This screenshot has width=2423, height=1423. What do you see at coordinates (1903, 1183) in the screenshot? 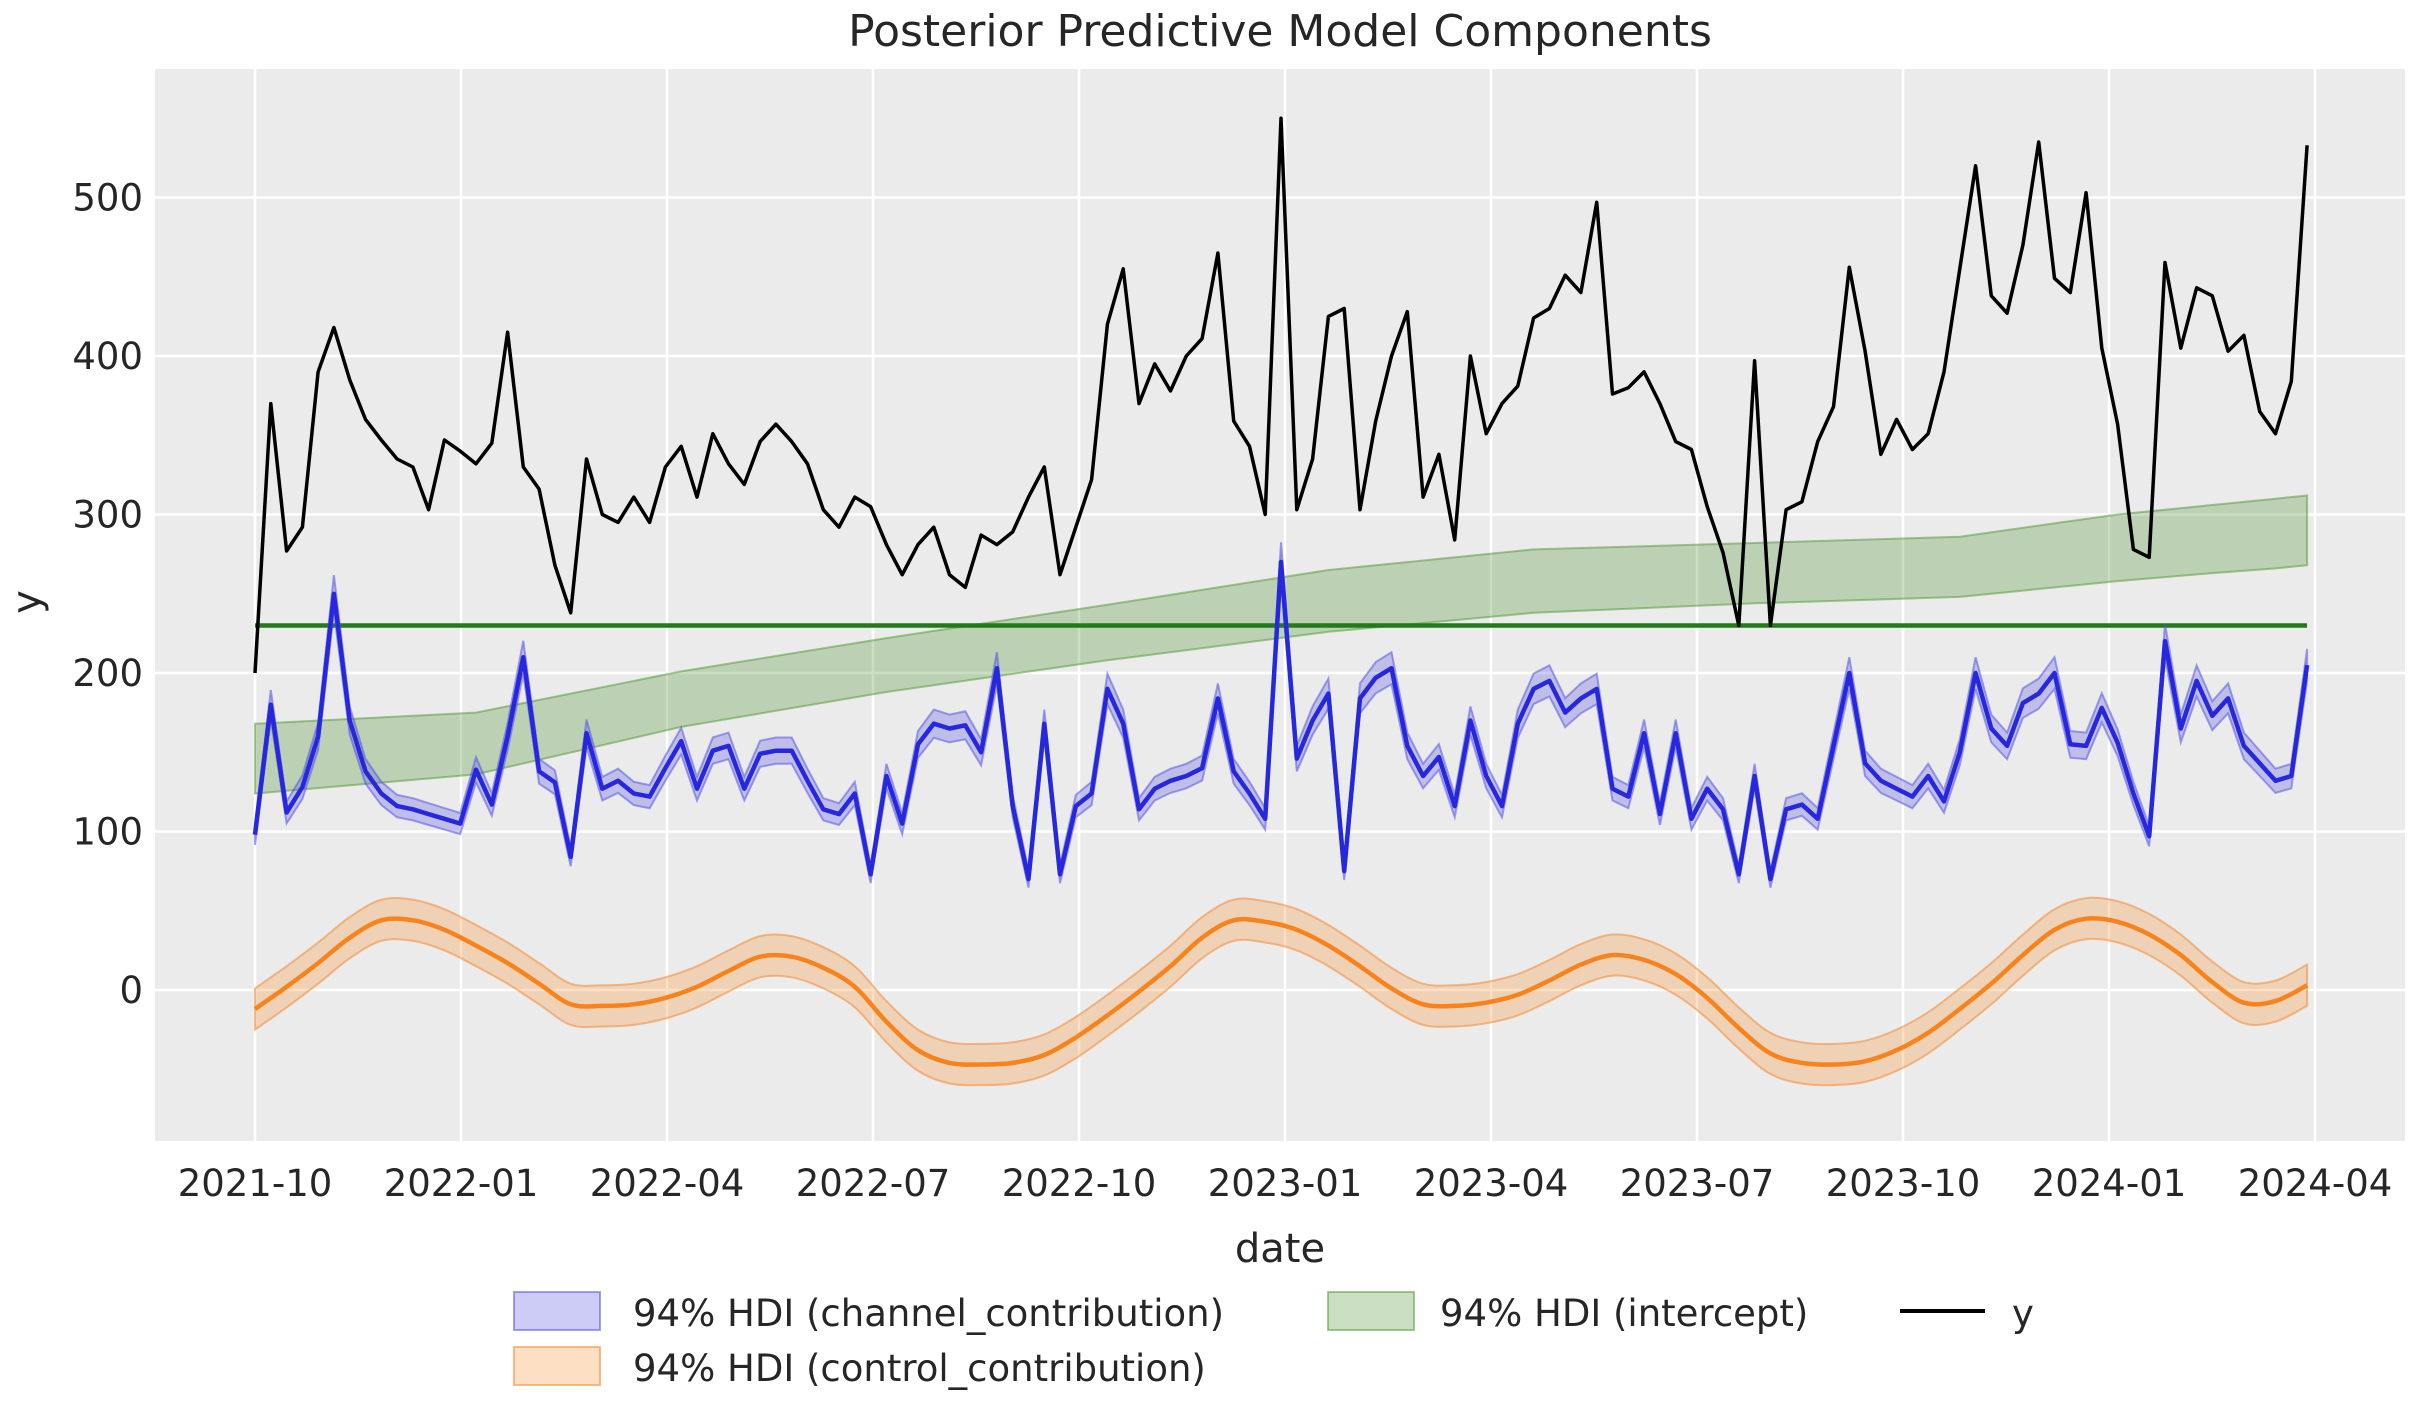
I see `x-tick-label: 2023-10` at bounding box center [1903, 1183].